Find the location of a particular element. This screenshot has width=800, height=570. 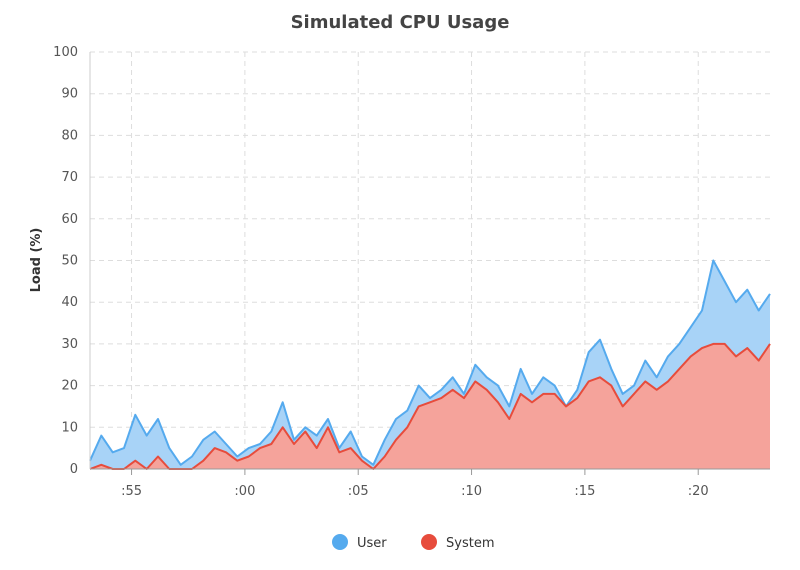

x-tick-label: :05 is located at coordinates (358, 491).